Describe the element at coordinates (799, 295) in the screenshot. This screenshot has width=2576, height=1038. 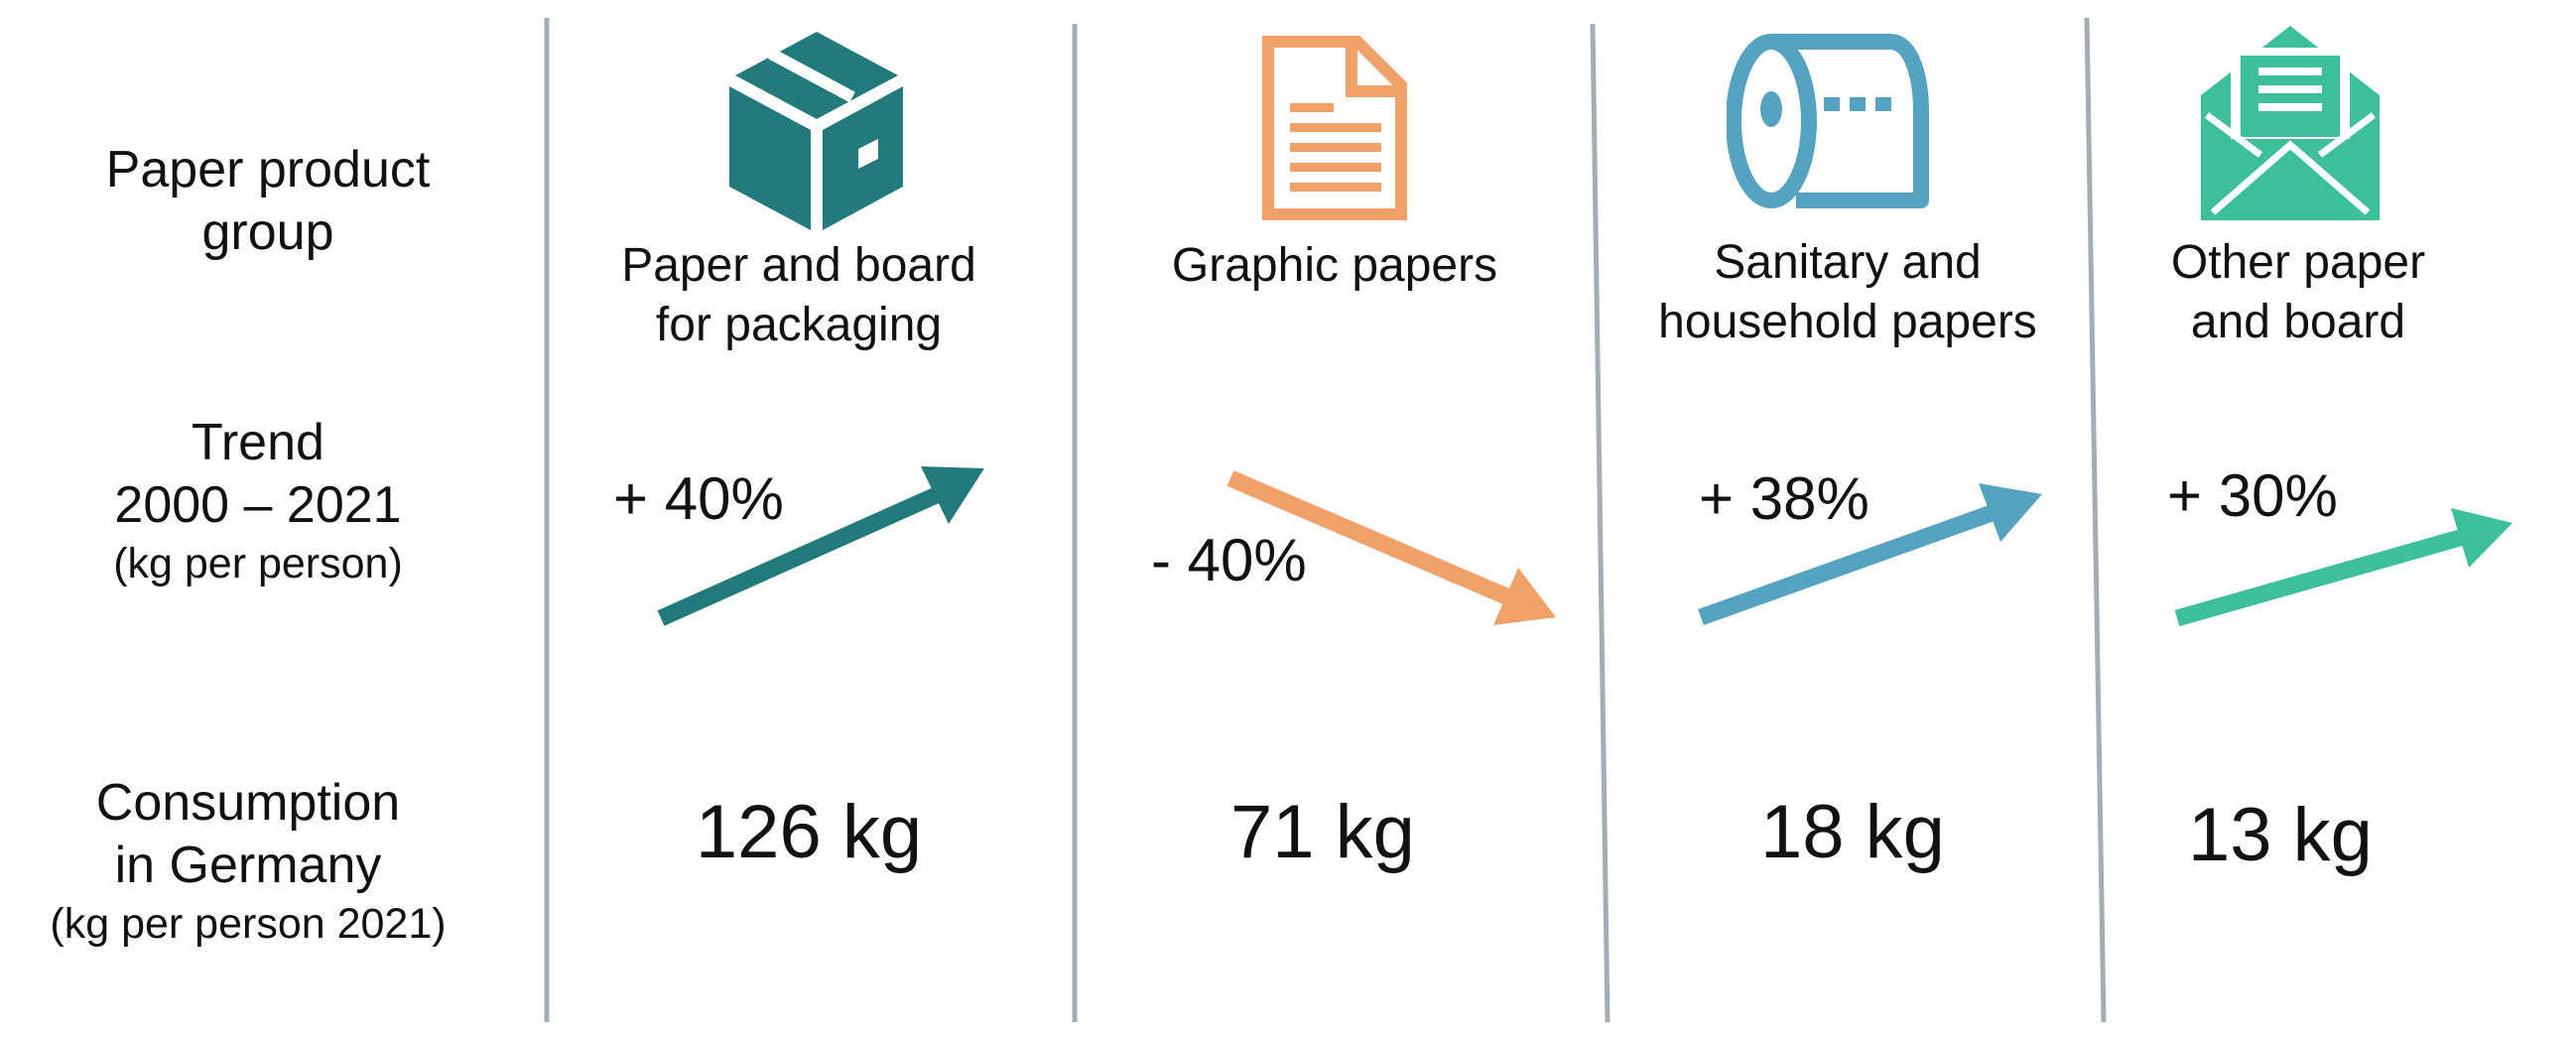
I see `column-title-packaging: Paper and board for packaging` at that location.